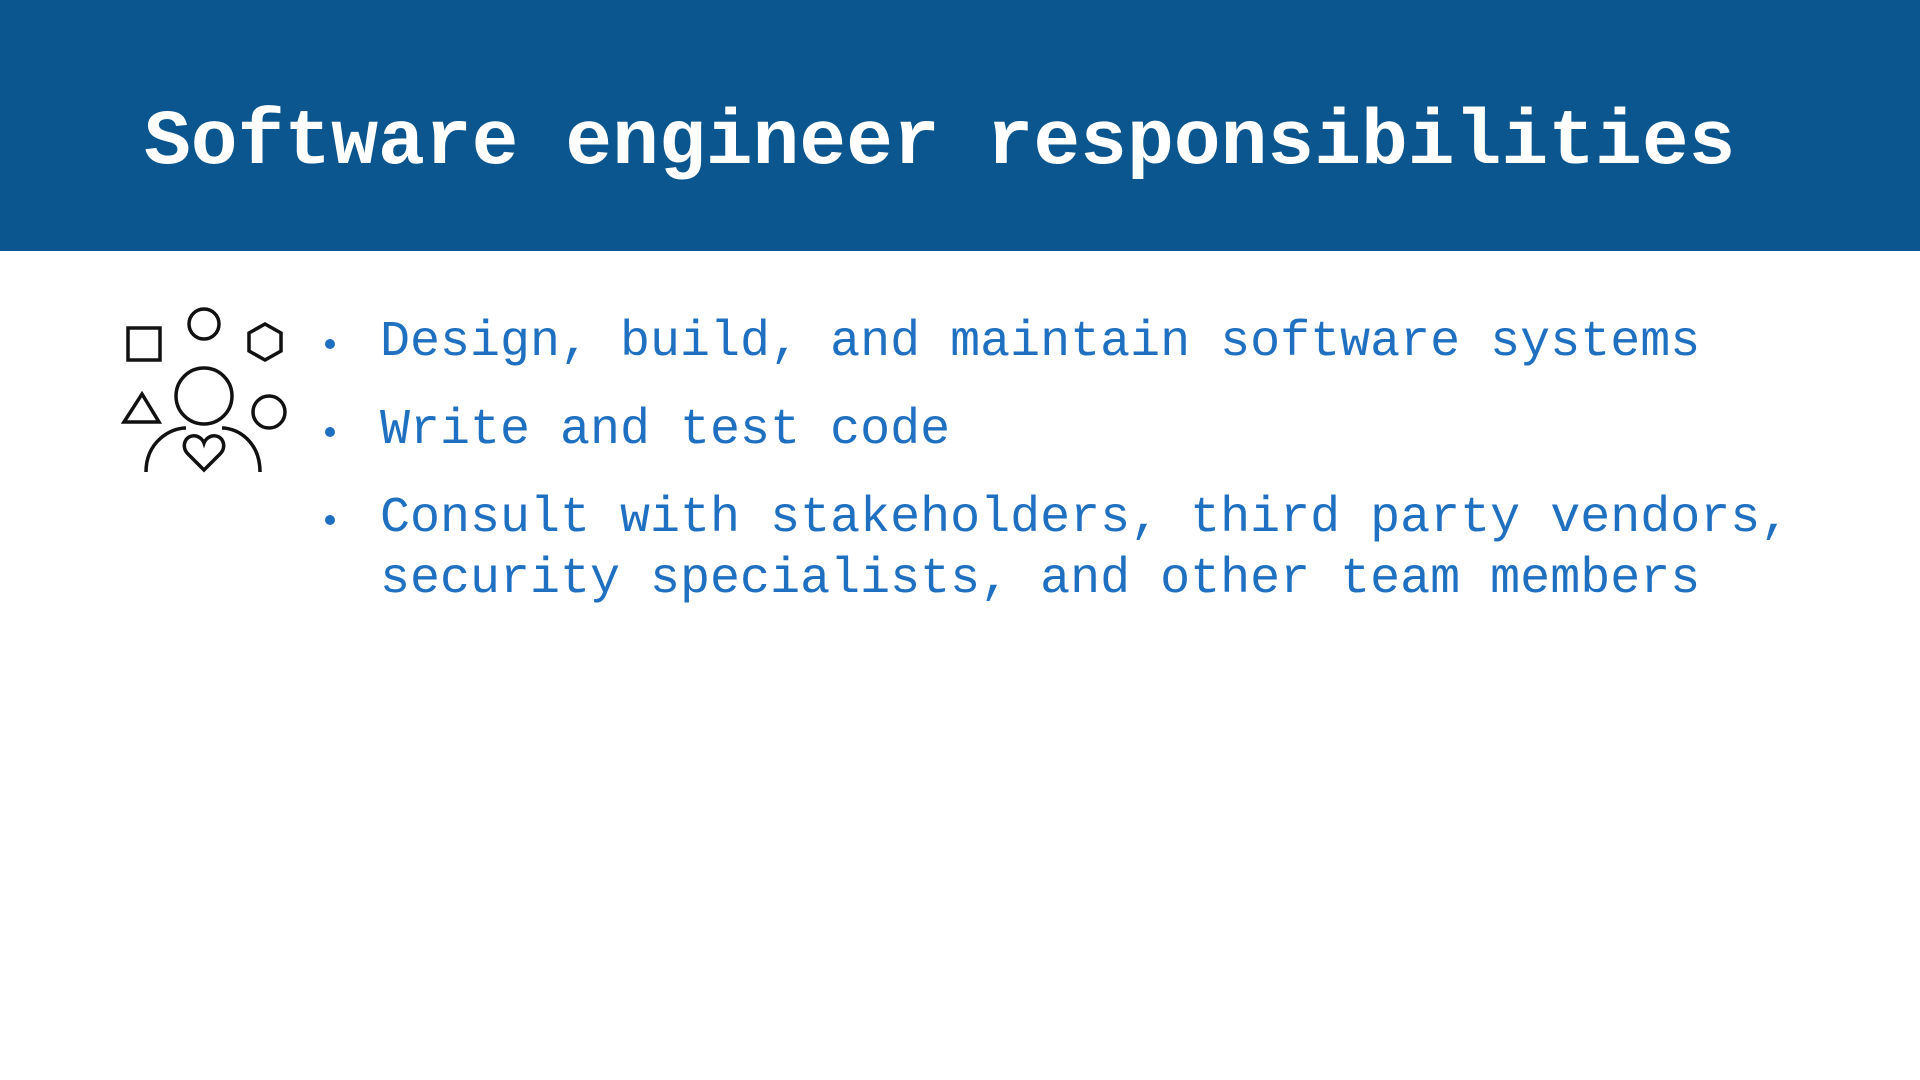  Describe the element at coordinates (203, 390) in the screenshot. I see `team-icon` at that location.